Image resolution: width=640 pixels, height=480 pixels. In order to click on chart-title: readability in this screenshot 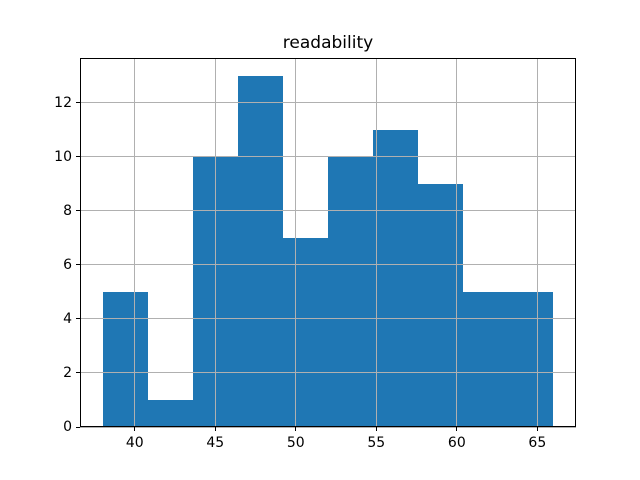, I will do `click(328, 43)`.